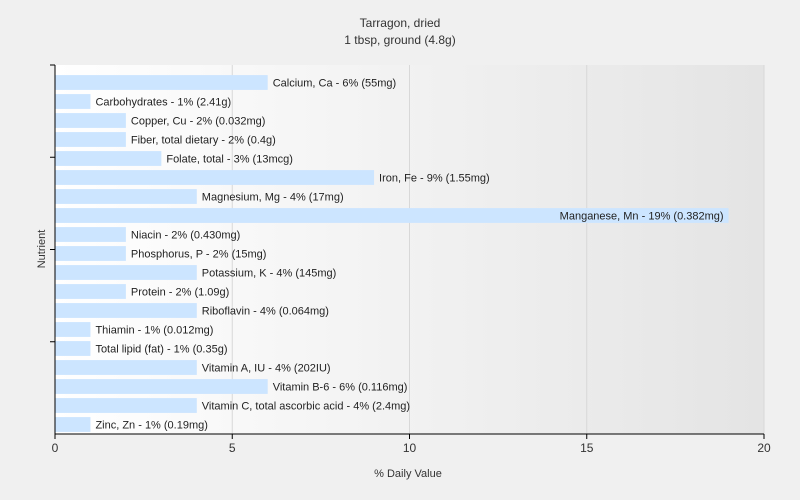 This screenshot has height=500, width=800. I want to click on bar-label-6: Magnesium, Mg - 4% (17mg), so click(273, 198).